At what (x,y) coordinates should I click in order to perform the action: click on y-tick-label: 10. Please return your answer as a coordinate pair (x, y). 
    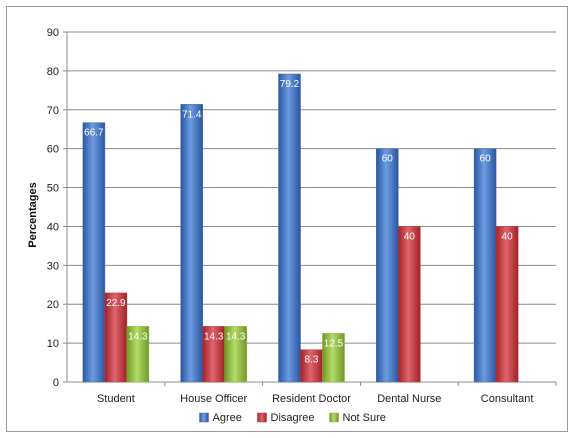
    Looking at the image, I should click on (53, 344).